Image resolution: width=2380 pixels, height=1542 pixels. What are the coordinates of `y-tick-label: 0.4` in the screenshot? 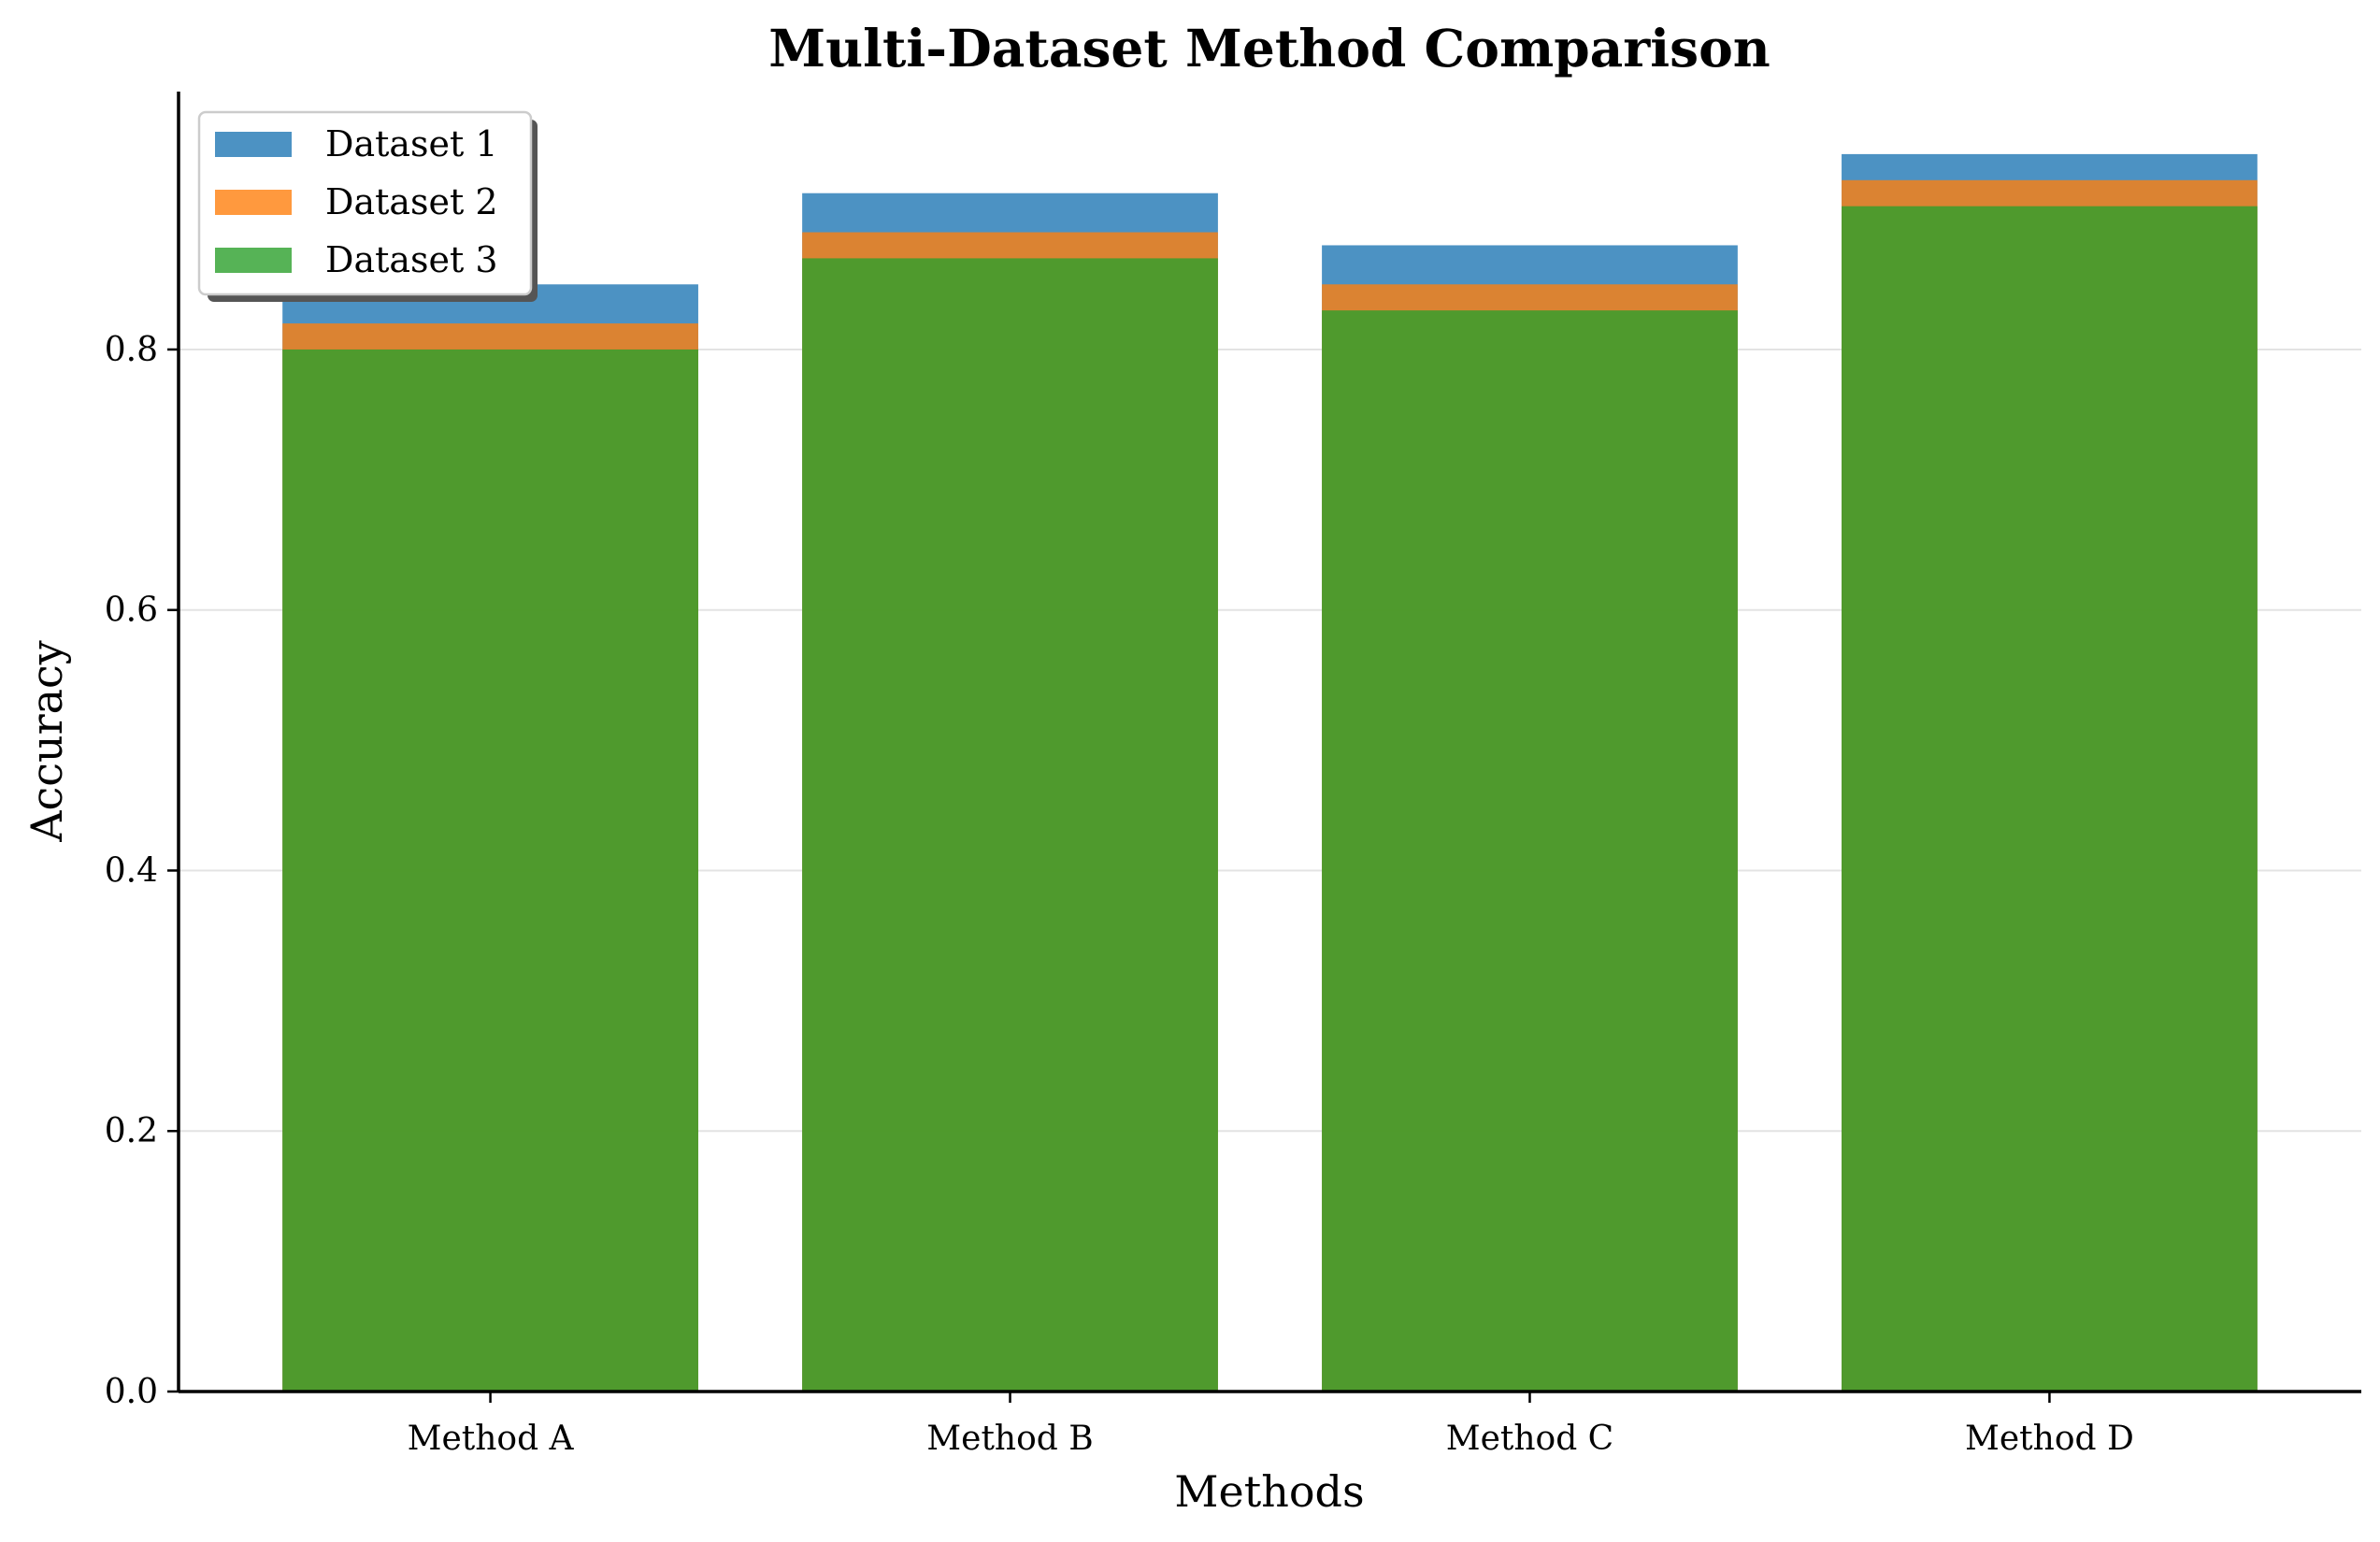 It's located at (131, 870).